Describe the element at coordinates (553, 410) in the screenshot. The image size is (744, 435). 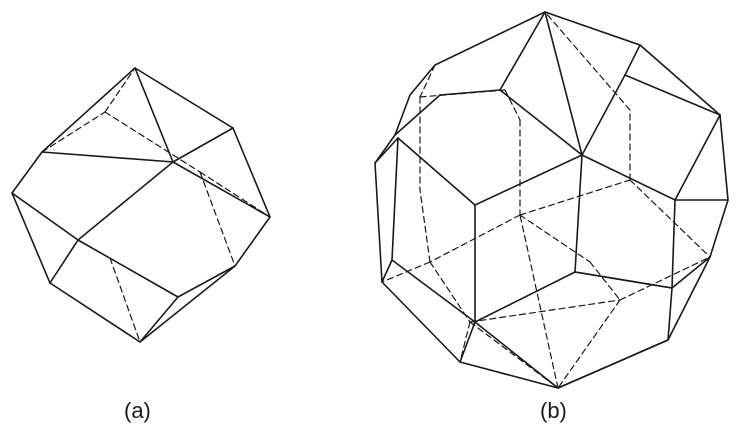
I see `caption-b: (b)` at that location.